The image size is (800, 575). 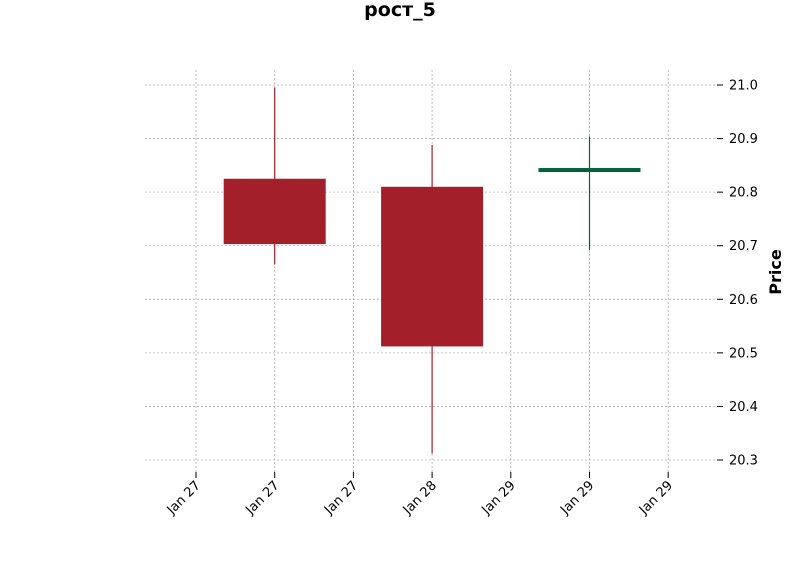 What do you see at coordinates (775, 272) in the screenshot?
I see `y-axis-label: Price` at bounding box center [775, 272].